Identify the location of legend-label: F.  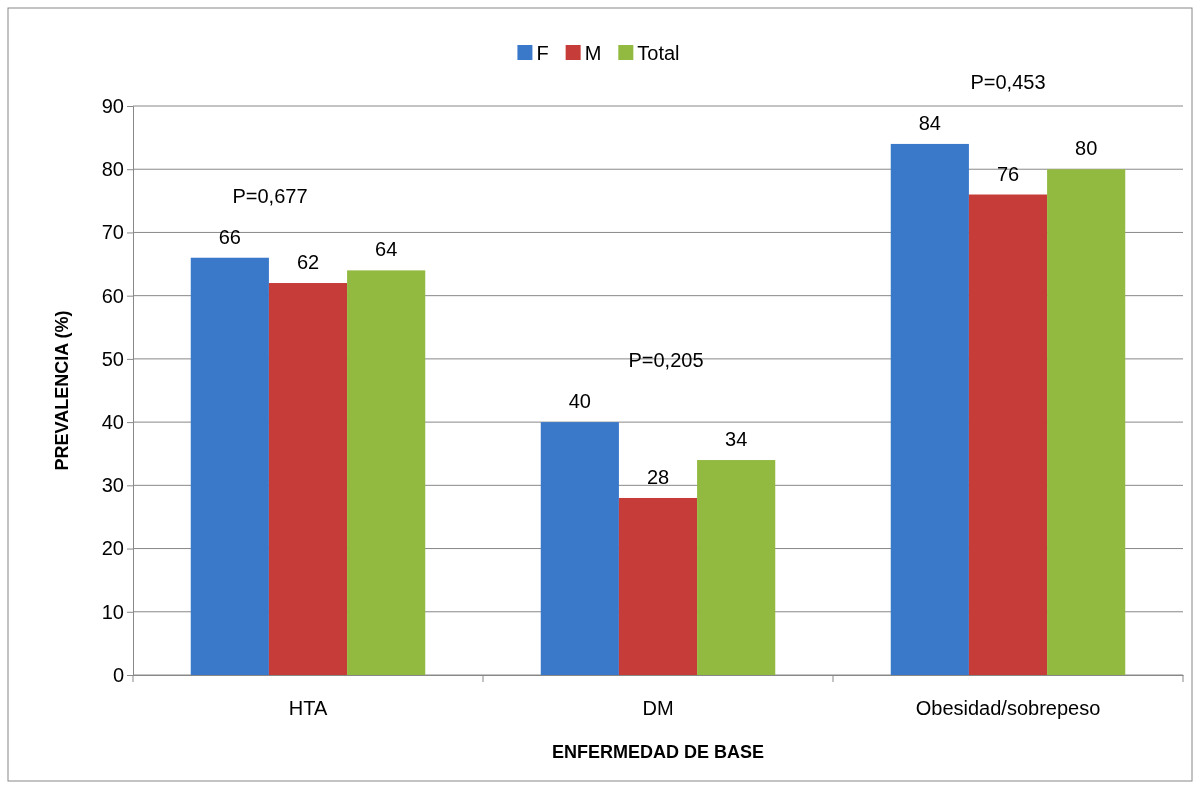
(542, 53).